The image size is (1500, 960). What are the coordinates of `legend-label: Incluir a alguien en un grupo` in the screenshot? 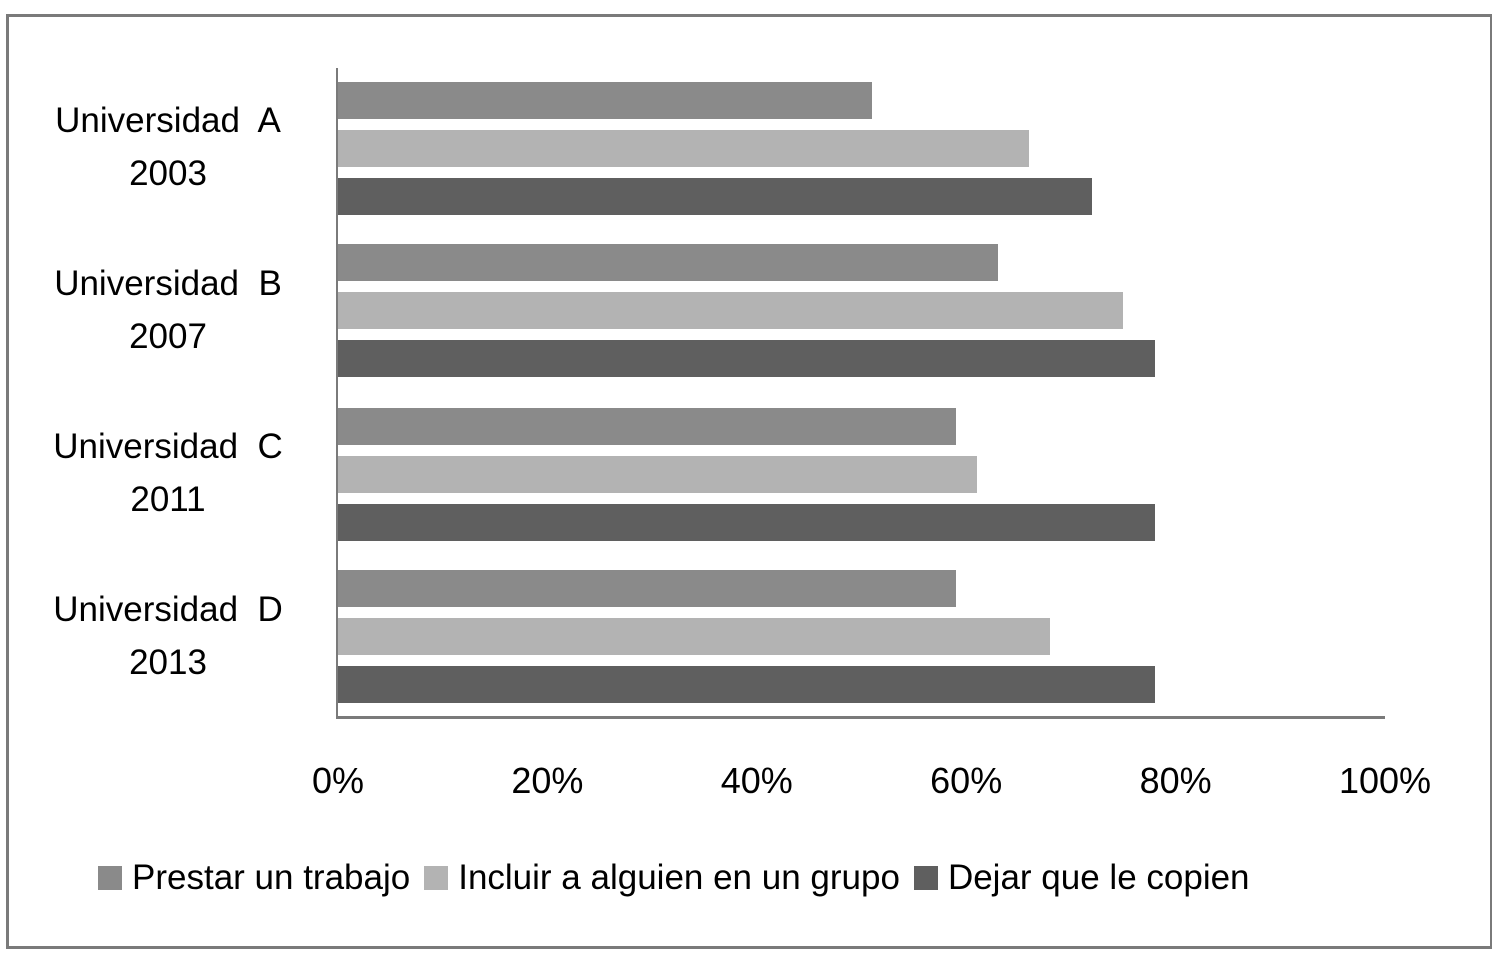 It's located at (679, 877).